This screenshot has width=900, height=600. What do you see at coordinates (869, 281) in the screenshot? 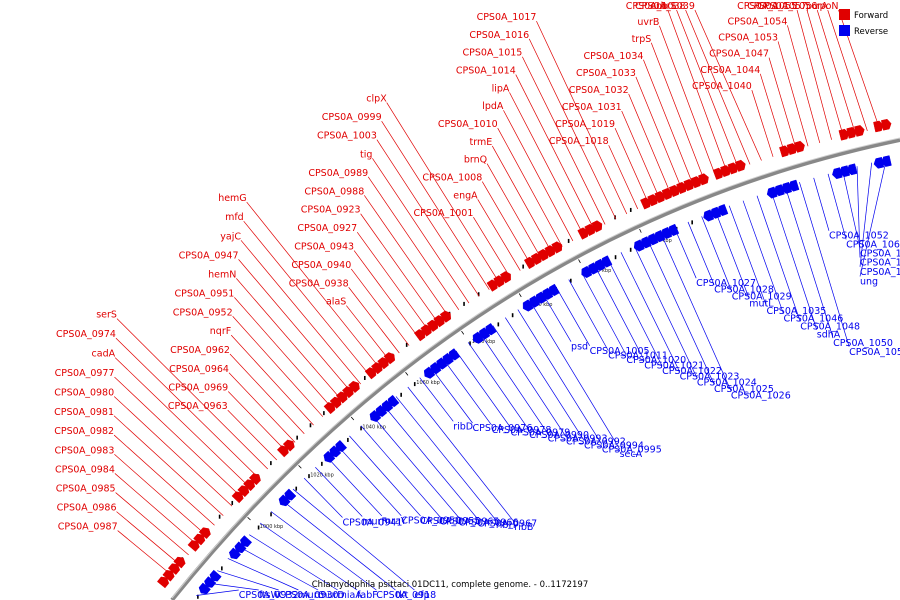
I see `gene-label: ung` at bounding box center [869, 281].